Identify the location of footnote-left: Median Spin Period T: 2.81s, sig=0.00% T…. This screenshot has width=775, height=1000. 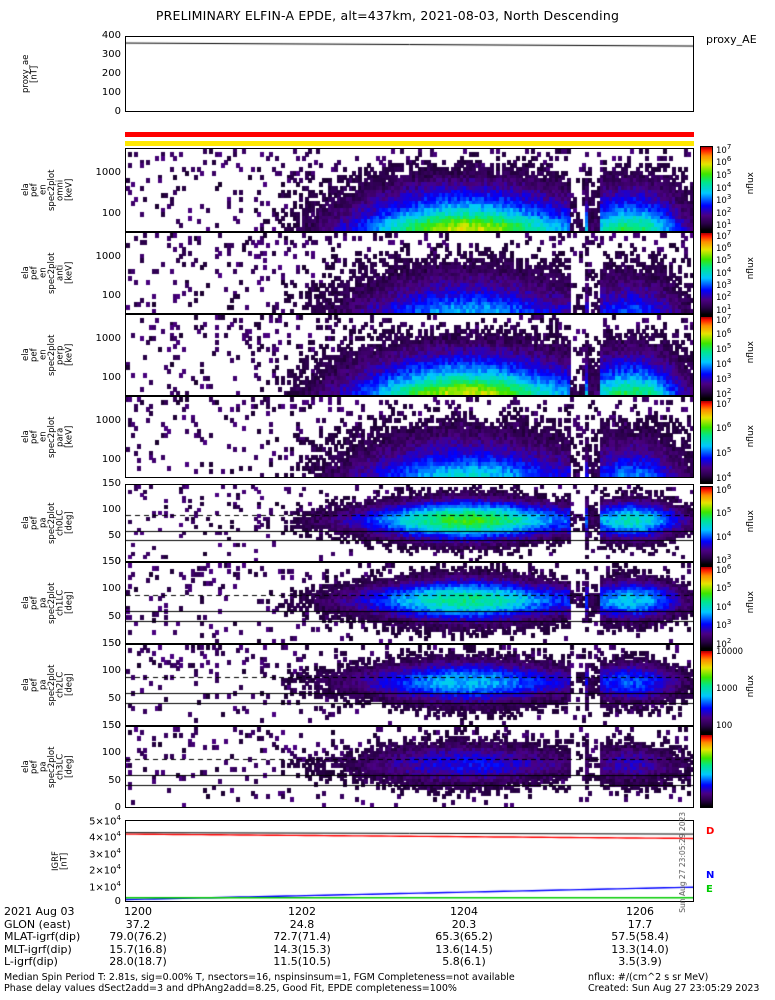
(259, 983).